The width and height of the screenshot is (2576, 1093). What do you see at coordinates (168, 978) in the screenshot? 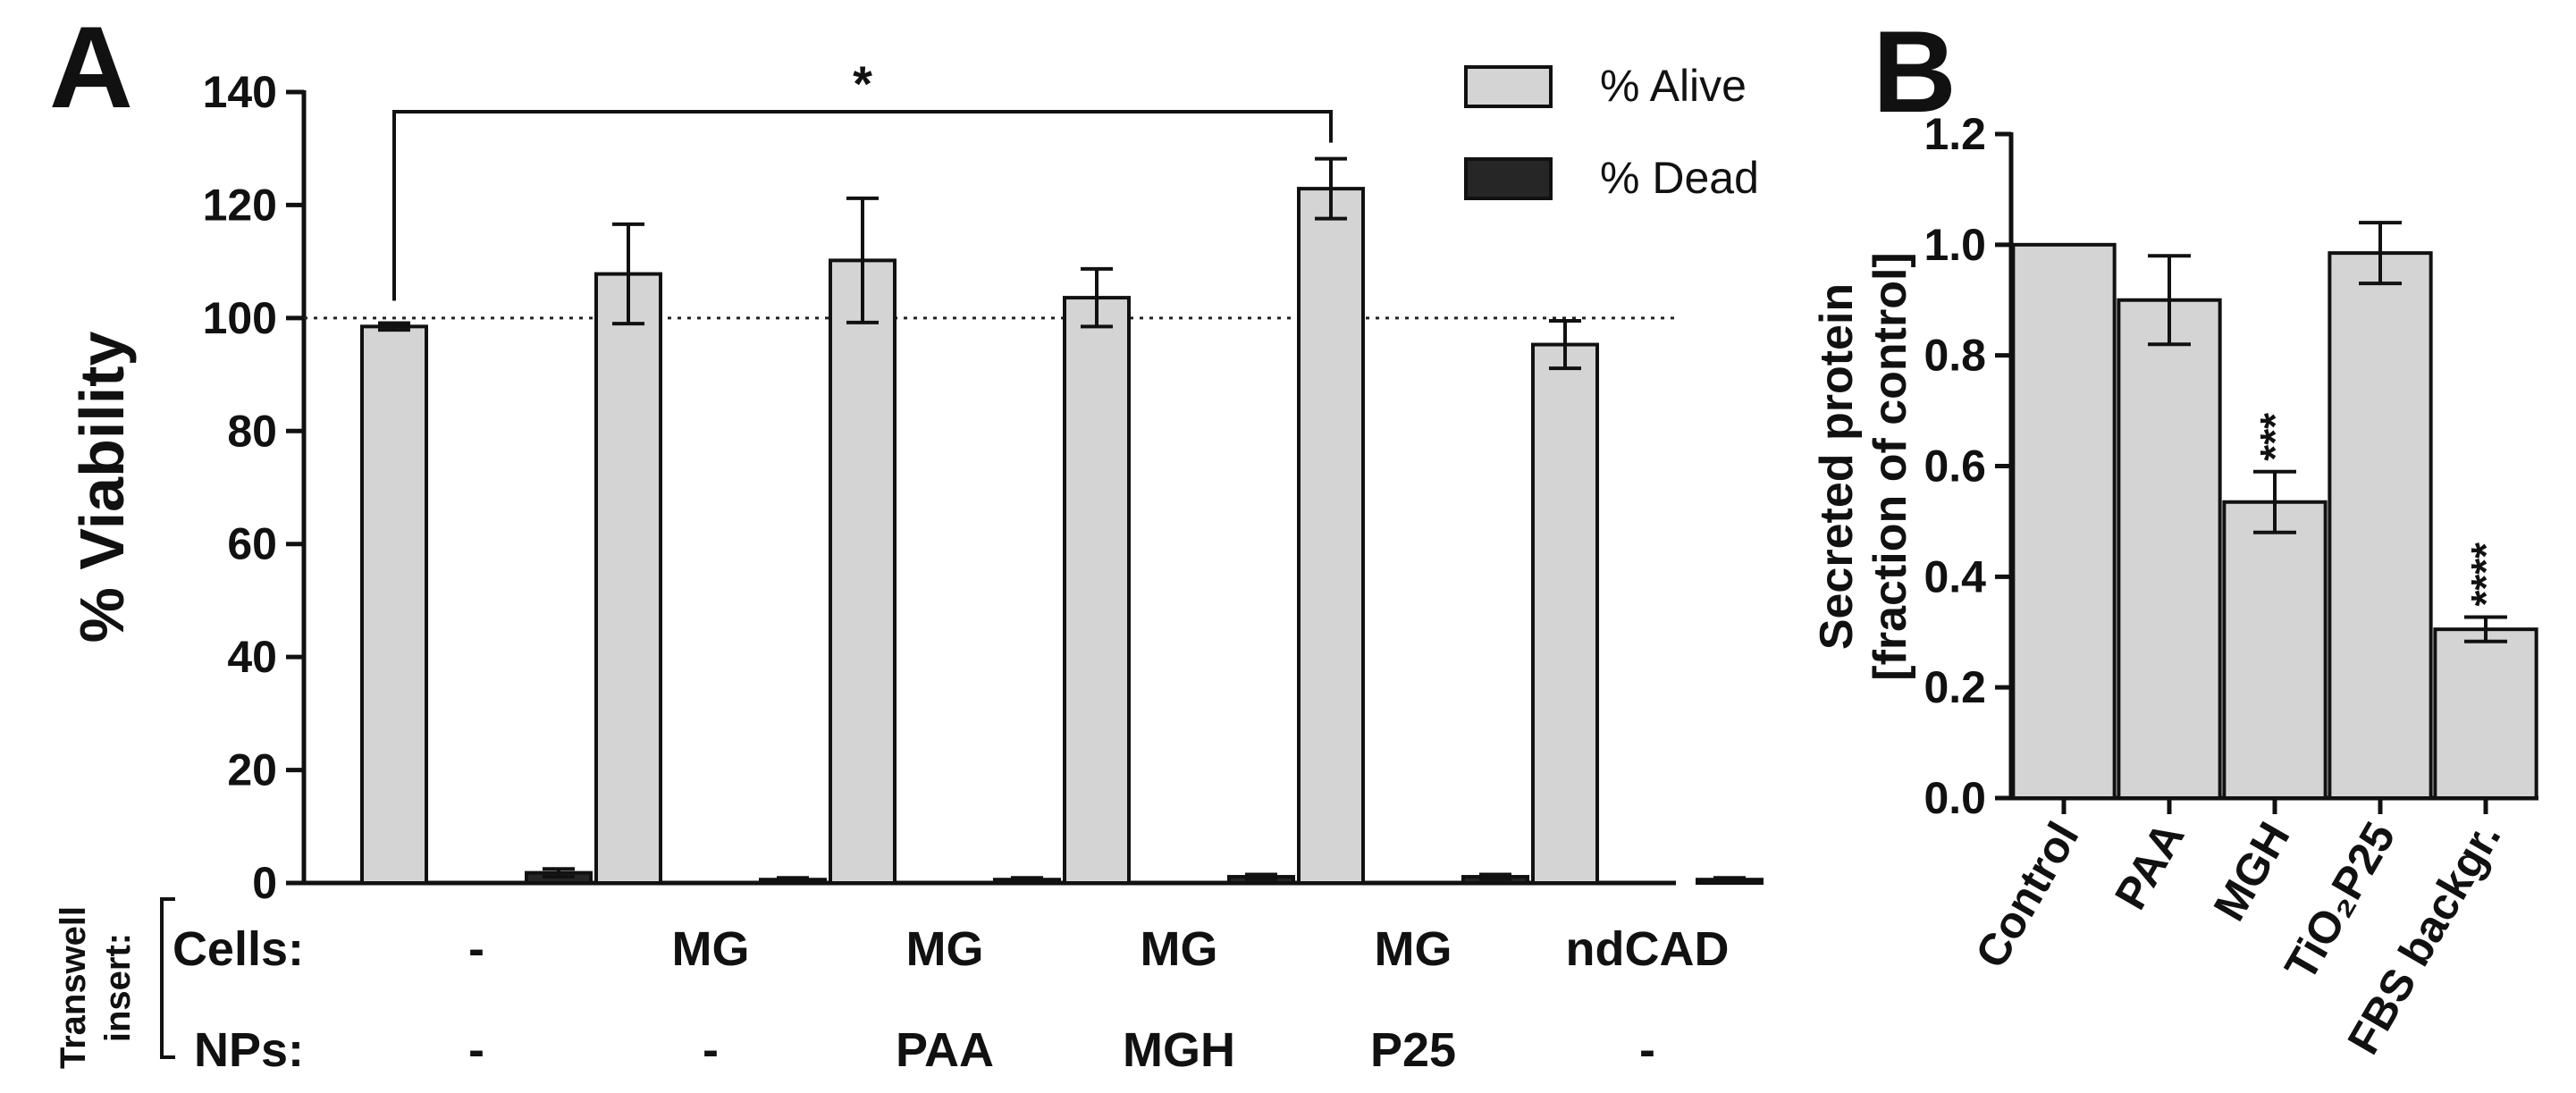
I see `panel-a-side-bracket` at bounding box center [168, 978].